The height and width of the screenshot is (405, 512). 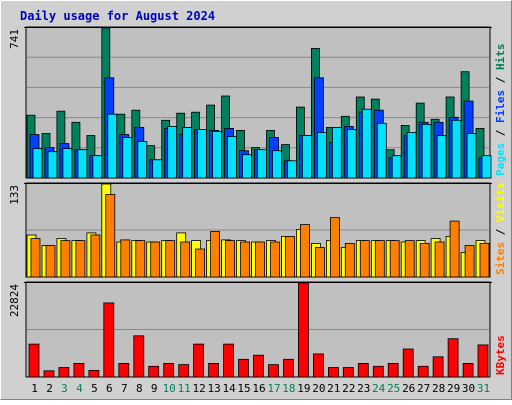 What do you see at coordinates (500, 106) in the screenshot?
I see `legend-files: Files` at bounding box center [500, 106].